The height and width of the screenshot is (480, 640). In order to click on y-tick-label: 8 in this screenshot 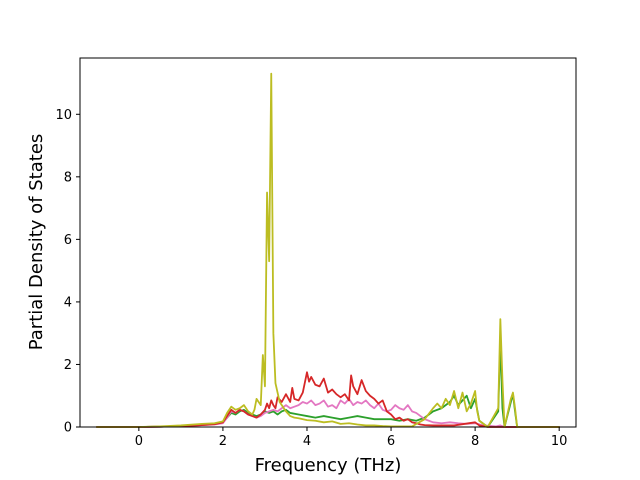, I will do `click(68, 177)`.